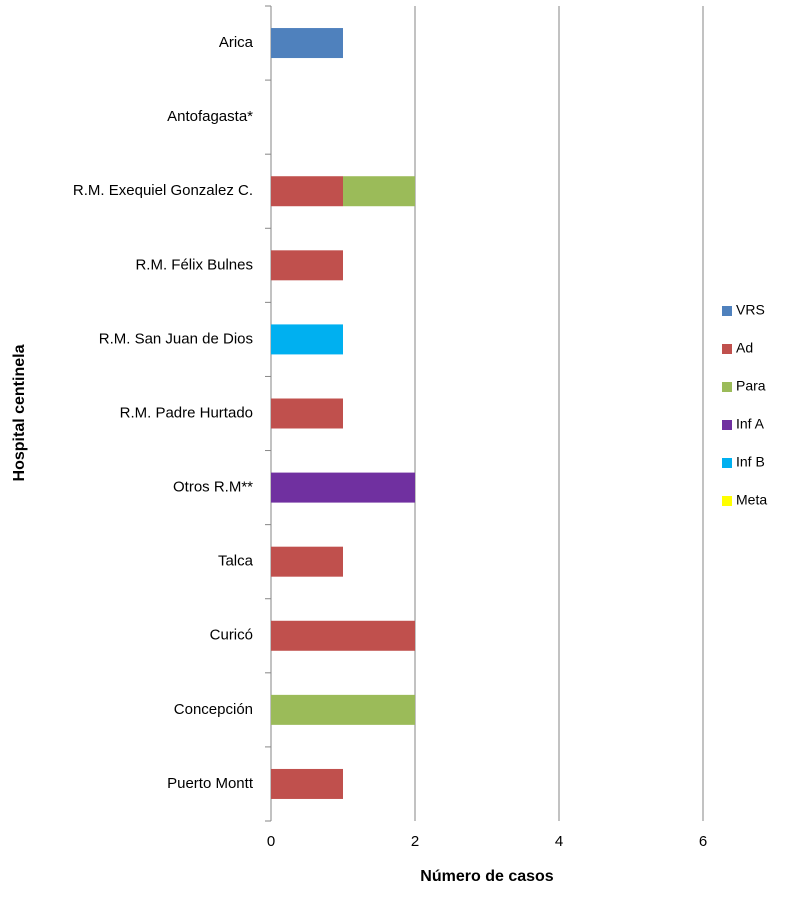 The height and width of the screenshot is (915, 803). I want to click on y-tick-label: Arica, so click(236, 42).